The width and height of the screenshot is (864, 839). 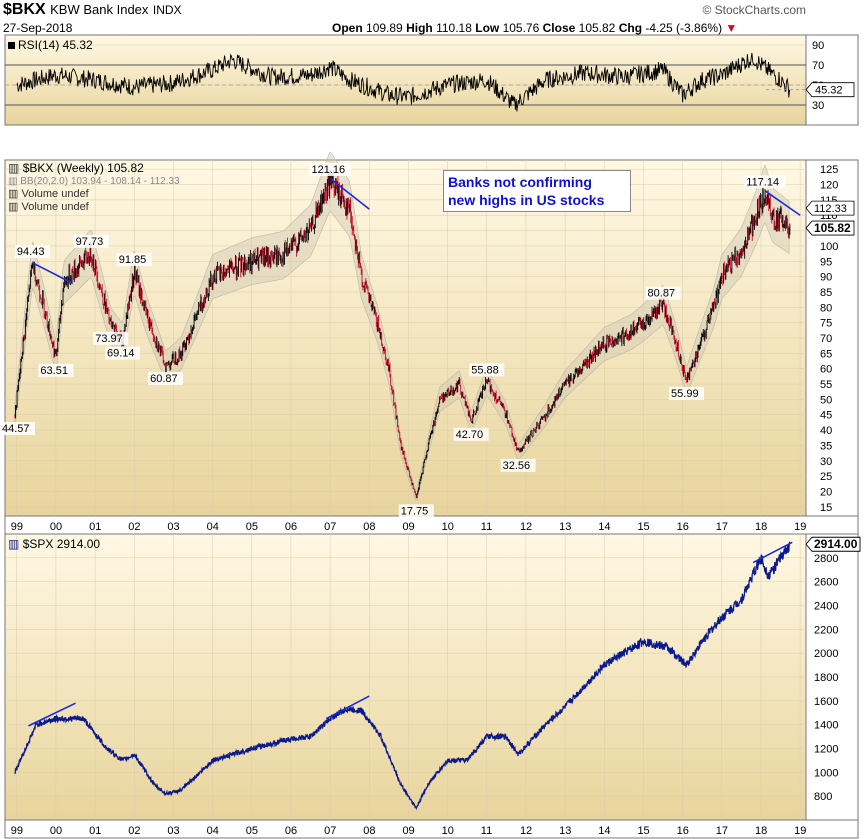 I want to click on price-x-tick-label: 99, so click(x=17, y=527).